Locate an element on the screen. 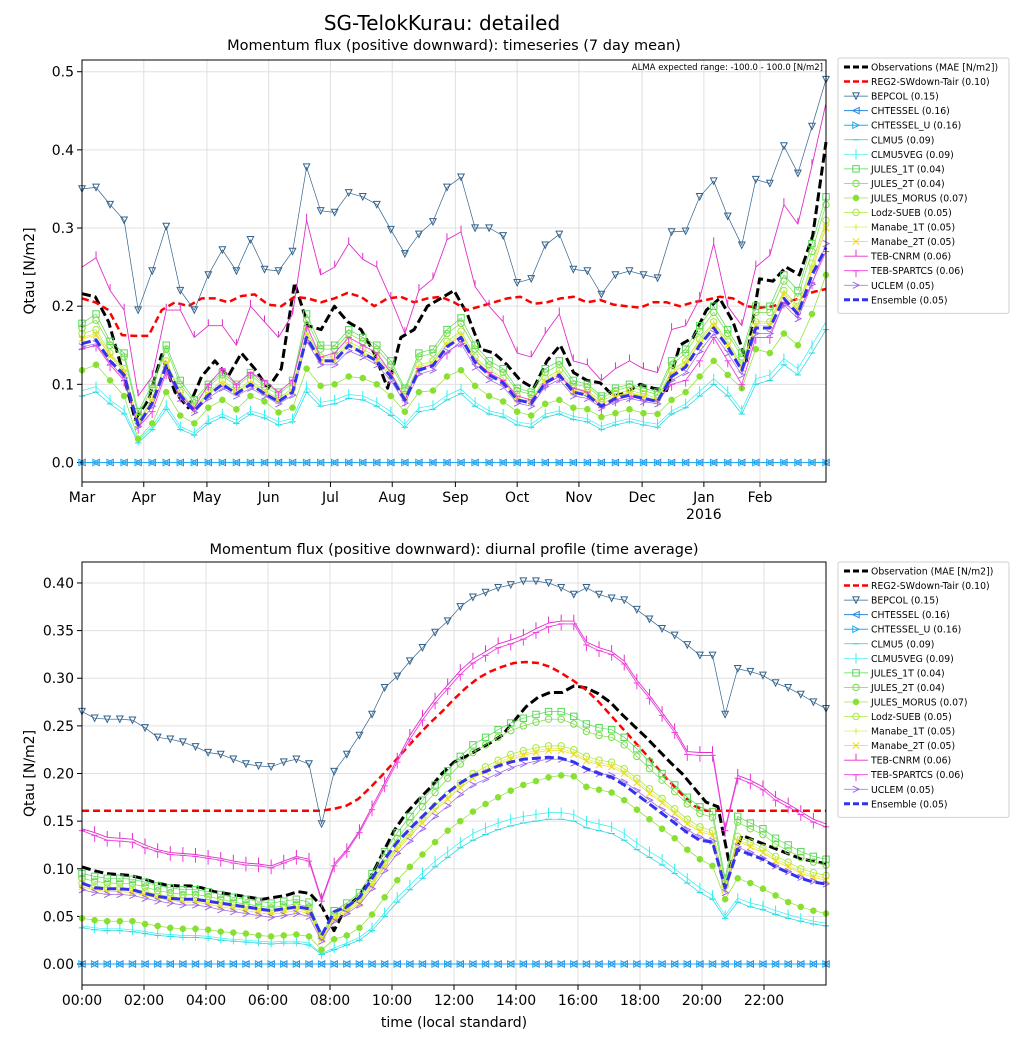  legend-label: REG2-SWdown-Tair (0.10) is located at coordinates (930, 82).